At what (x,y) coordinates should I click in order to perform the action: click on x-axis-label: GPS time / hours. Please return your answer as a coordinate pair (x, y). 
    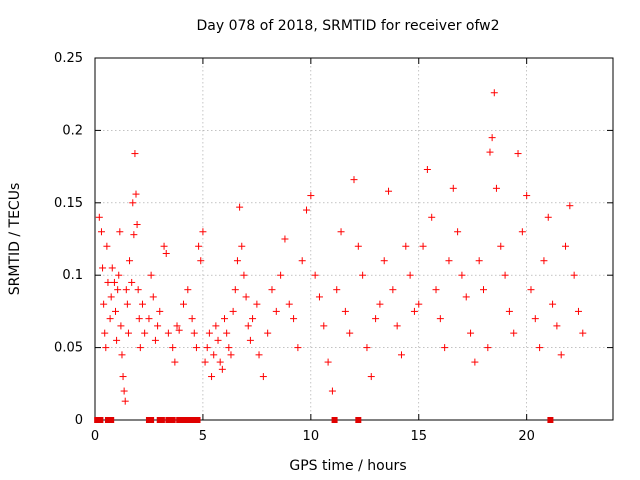
    Looking at the image, I should click on (347, 466).